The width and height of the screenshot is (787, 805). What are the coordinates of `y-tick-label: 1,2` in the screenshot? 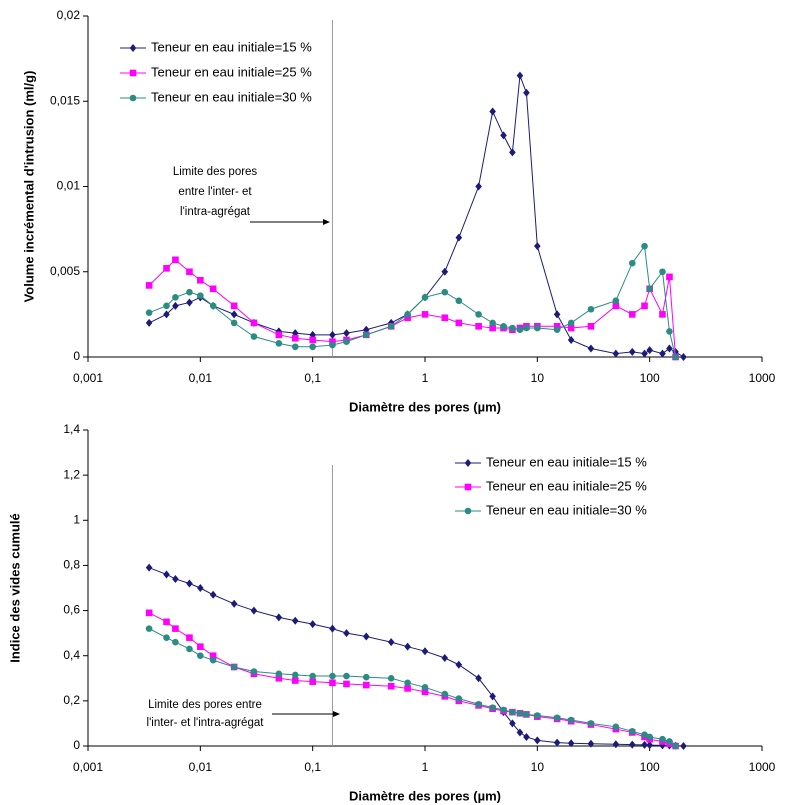 It's located at (71, 474).